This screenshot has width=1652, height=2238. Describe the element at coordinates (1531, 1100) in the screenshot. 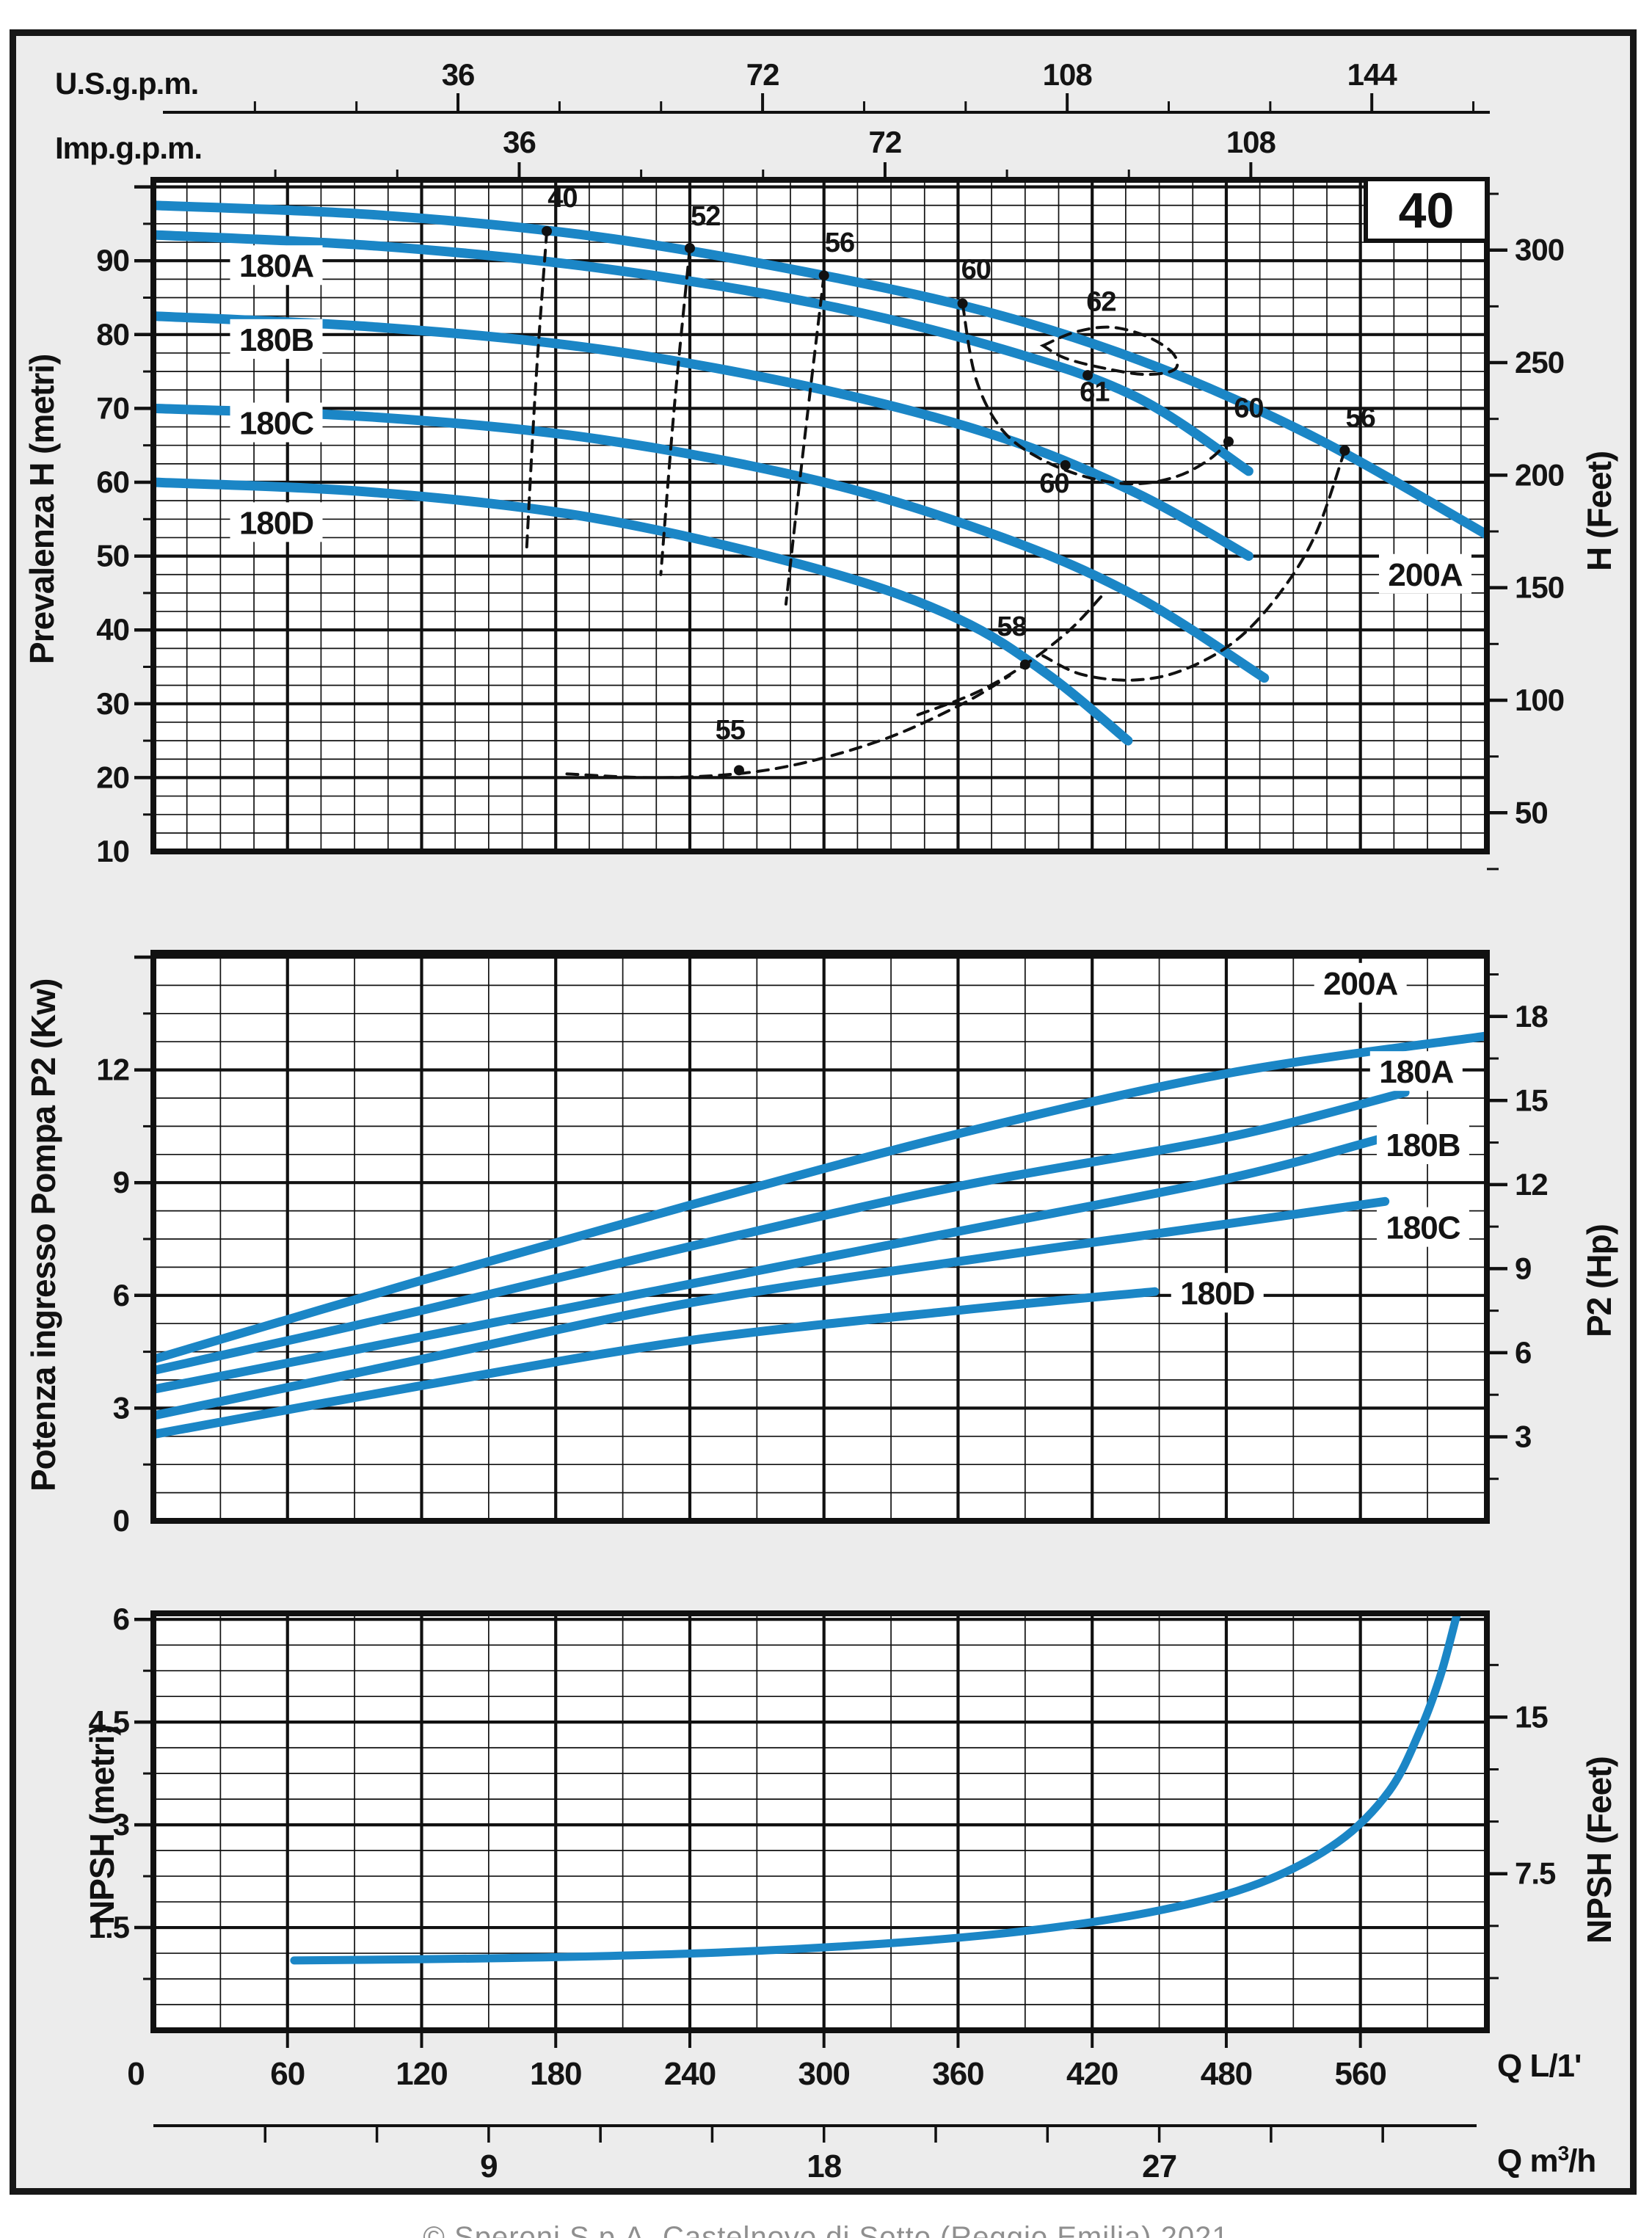

I see `right-axis-tick-label: 15` at that location.